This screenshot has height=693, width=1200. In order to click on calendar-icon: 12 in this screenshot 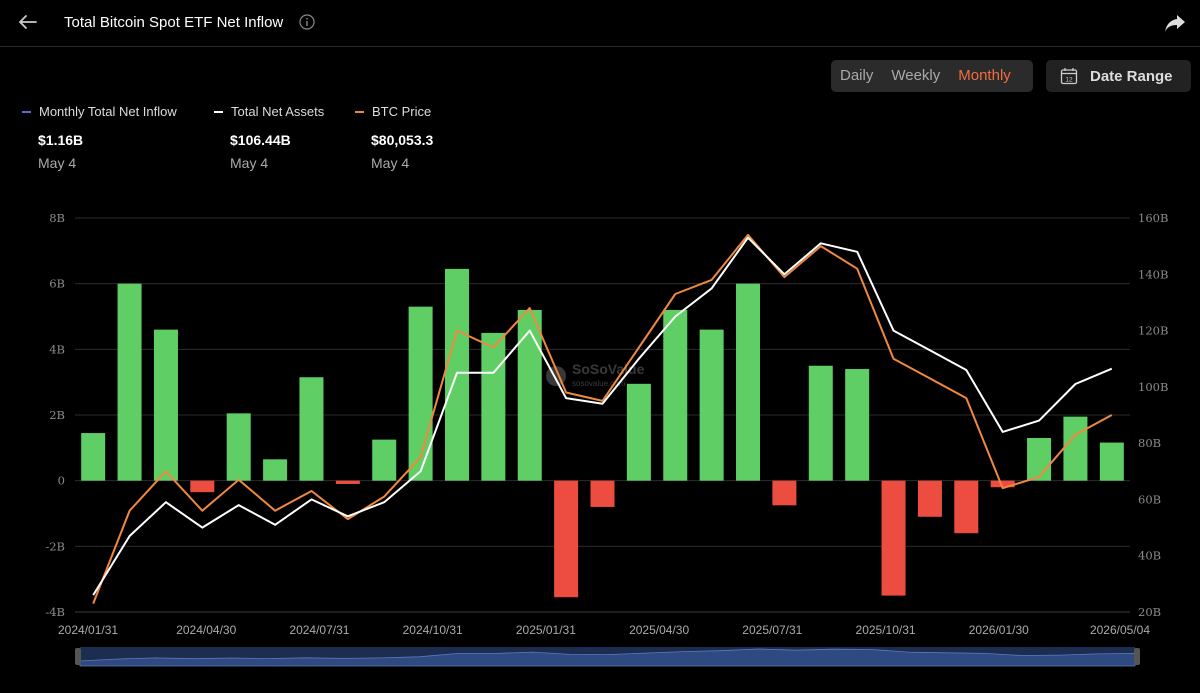, I will do `click(1069, 76)`.